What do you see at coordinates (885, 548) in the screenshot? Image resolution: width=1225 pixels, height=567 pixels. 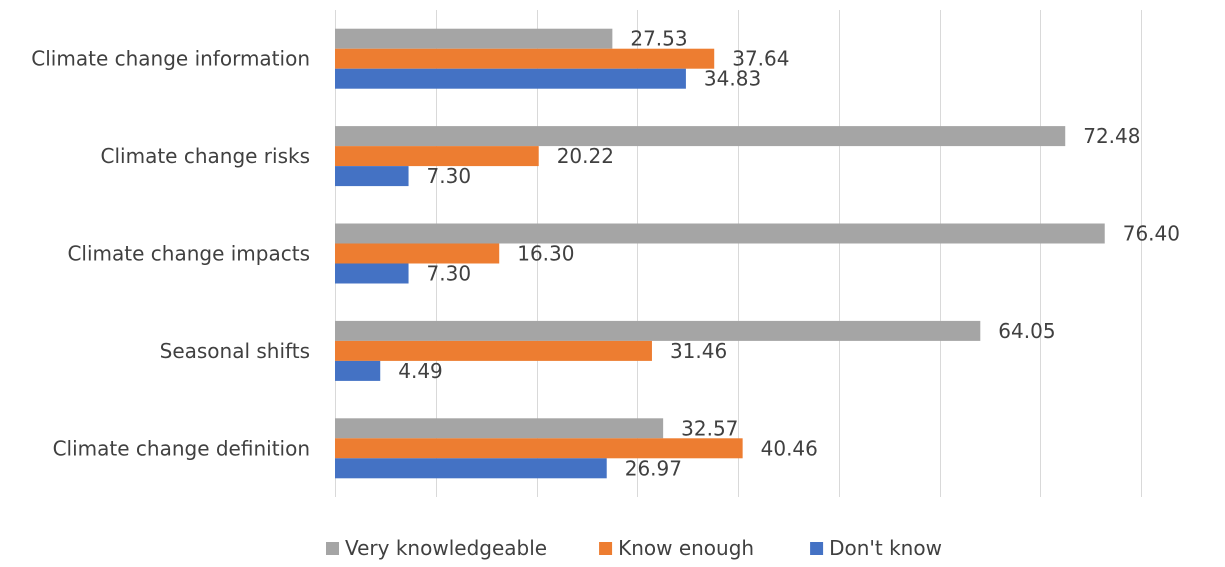 I see `legend-label: Don't know` at bounding box center [885, 548].